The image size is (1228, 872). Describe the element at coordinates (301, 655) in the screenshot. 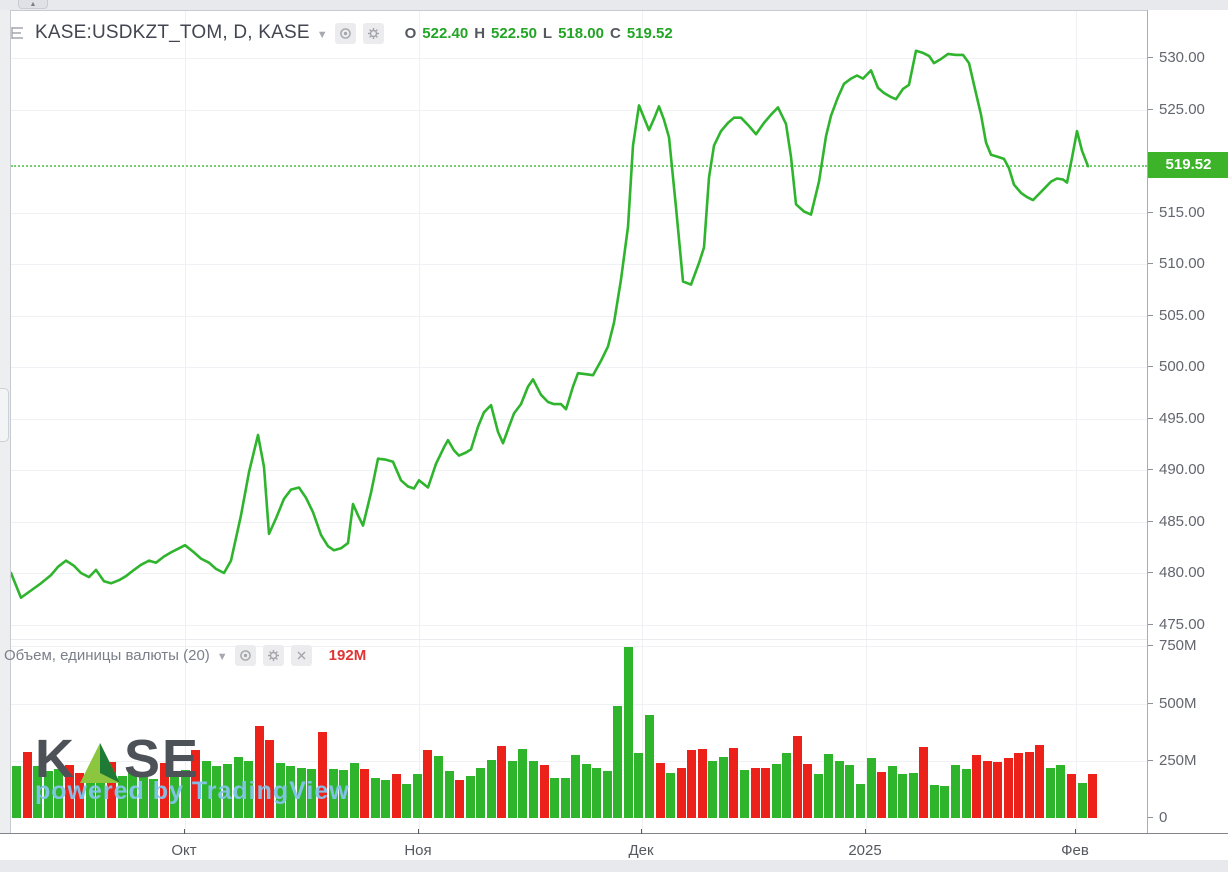

I see `remove-volume-button` at that location.